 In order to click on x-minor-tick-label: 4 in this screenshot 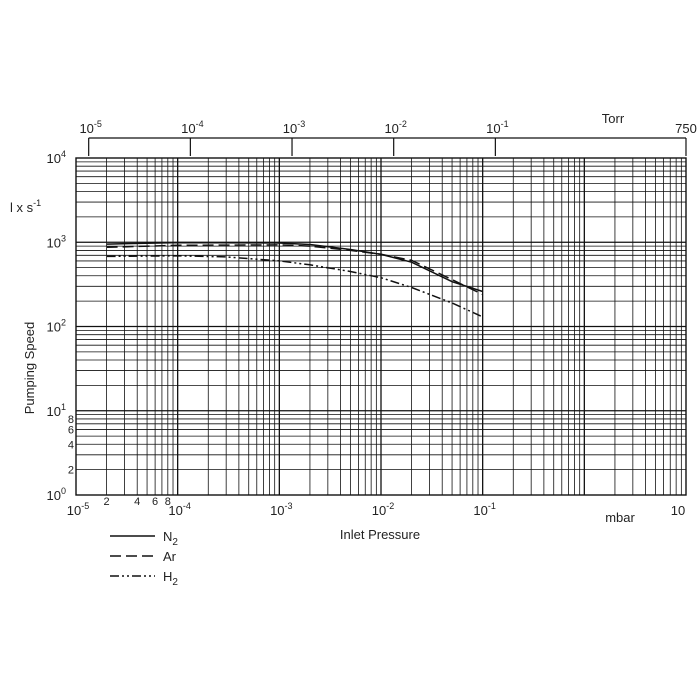, I will do `click(137, 502)`.